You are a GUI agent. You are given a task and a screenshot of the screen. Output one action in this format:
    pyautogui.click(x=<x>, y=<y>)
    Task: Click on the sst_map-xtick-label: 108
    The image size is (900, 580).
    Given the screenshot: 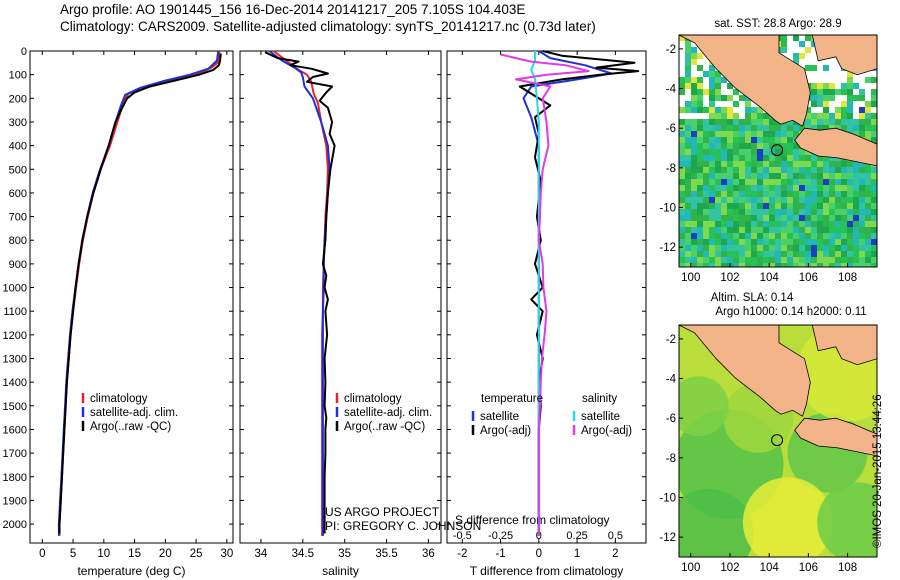 What is the action you would take?
    pyautogui.click(x=847, y=278)
    